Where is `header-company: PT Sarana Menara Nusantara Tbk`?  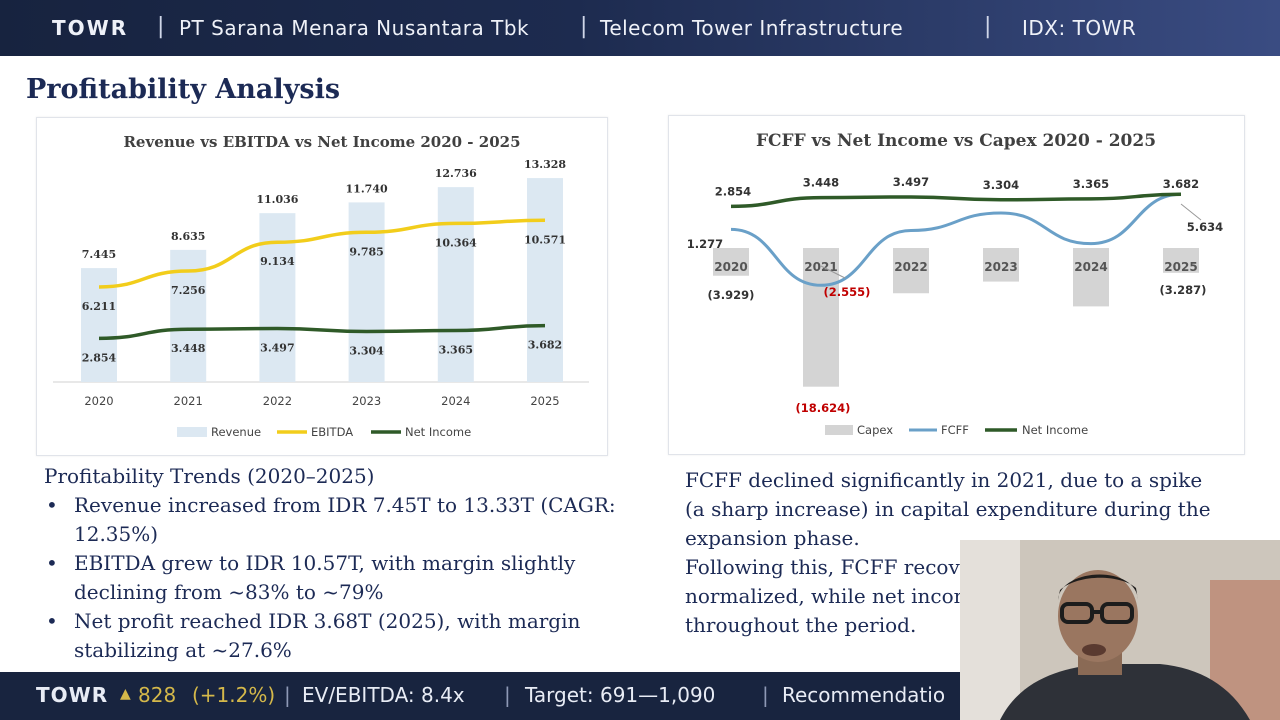
header-company: PT Sarana Menara Nusantara Tbk is located at coordinates (354, 28).